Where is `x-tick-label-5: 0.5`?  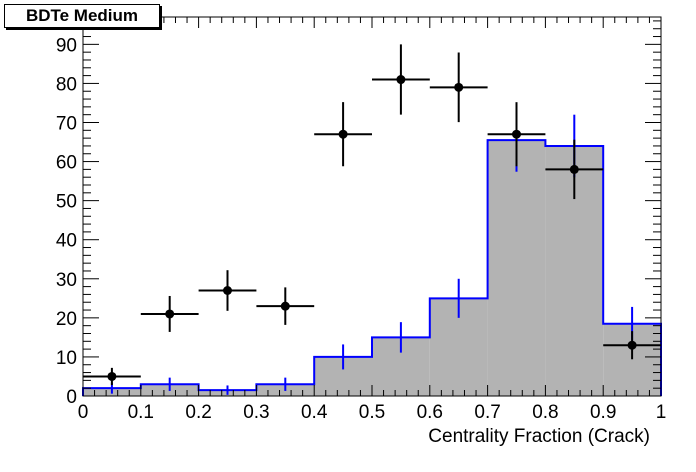 x-tick-label-5: 0.5 is located at coordinates (372, 412).